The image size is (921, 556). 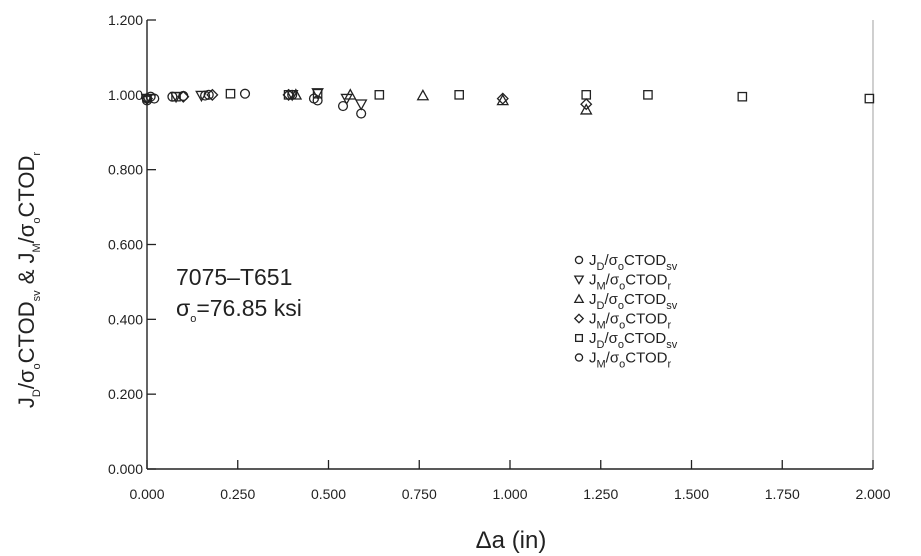 I want to click on x-tick-label: 1.000, so click(x=509, y=494).